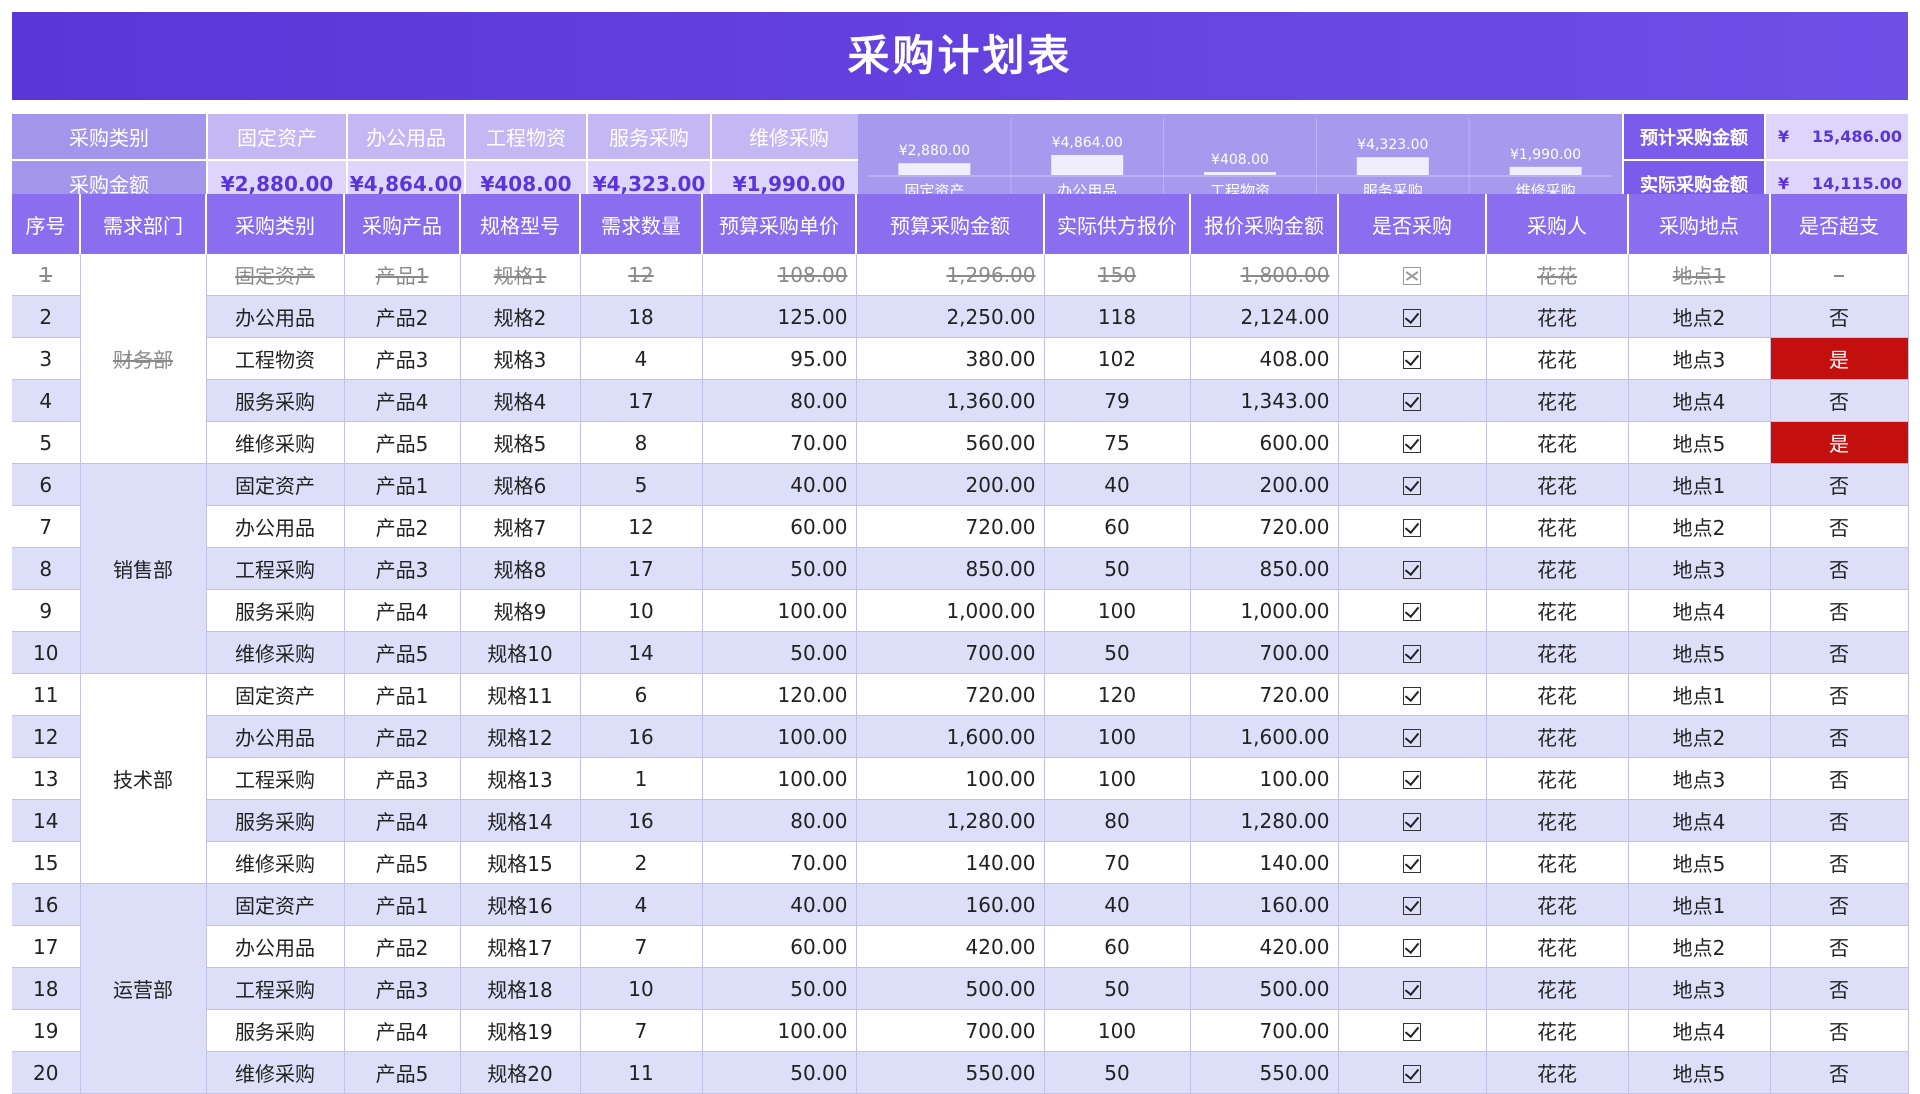  I want to click on product-cell: 产品3, so click(402, 988).